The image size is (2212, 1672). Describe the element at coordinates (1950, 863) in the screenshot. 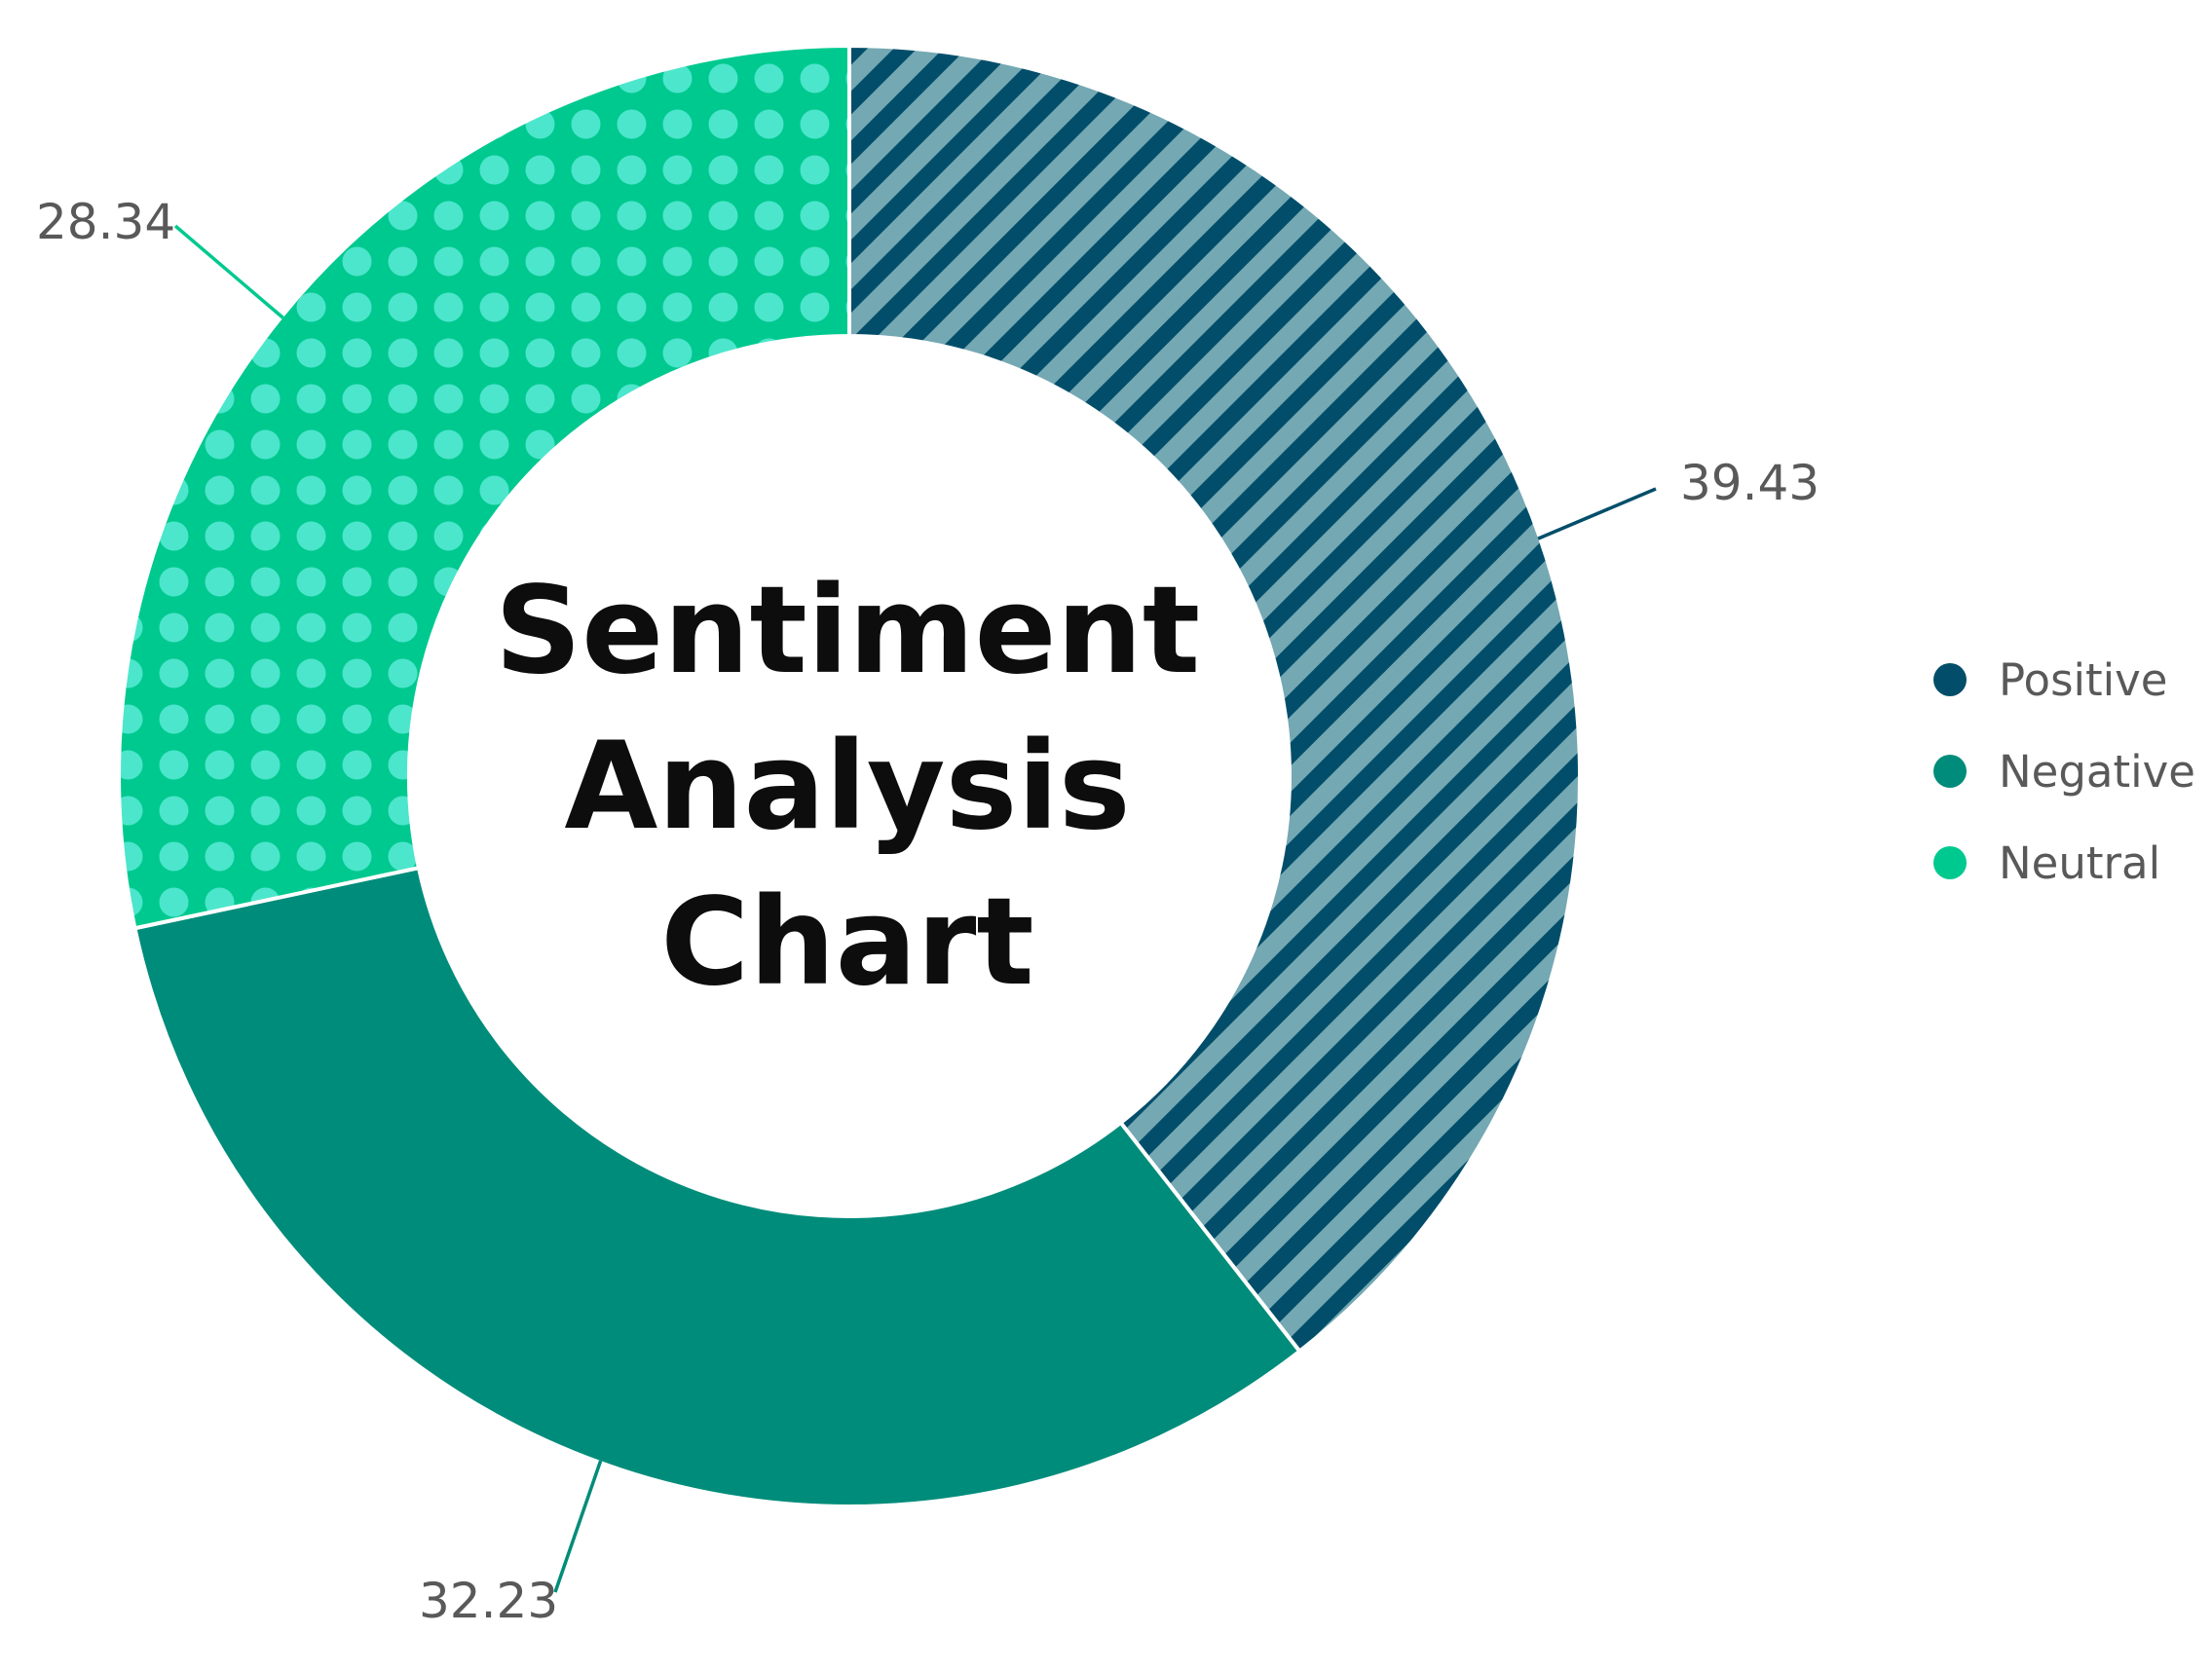

I see `legend-swatch-neutral` at that location.